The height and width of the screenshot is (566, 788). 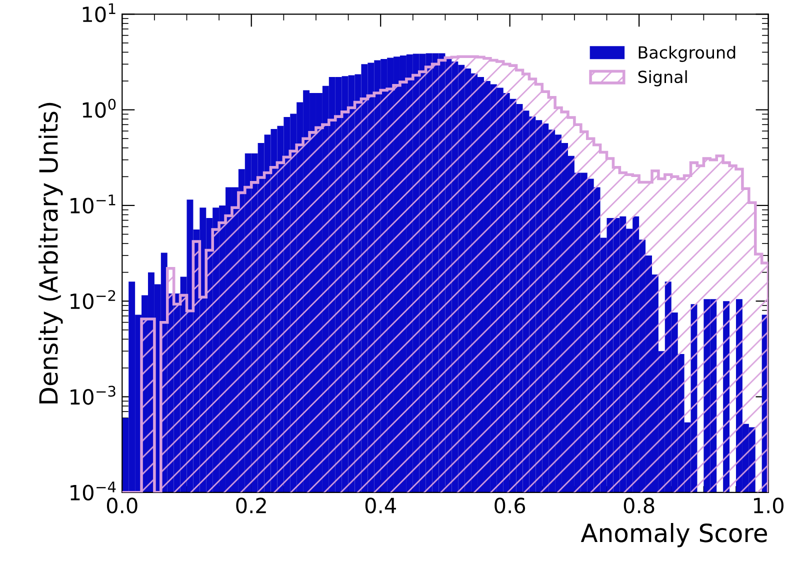 I want to click on x-tick-label: 0.4, so click(x=380, y=506).